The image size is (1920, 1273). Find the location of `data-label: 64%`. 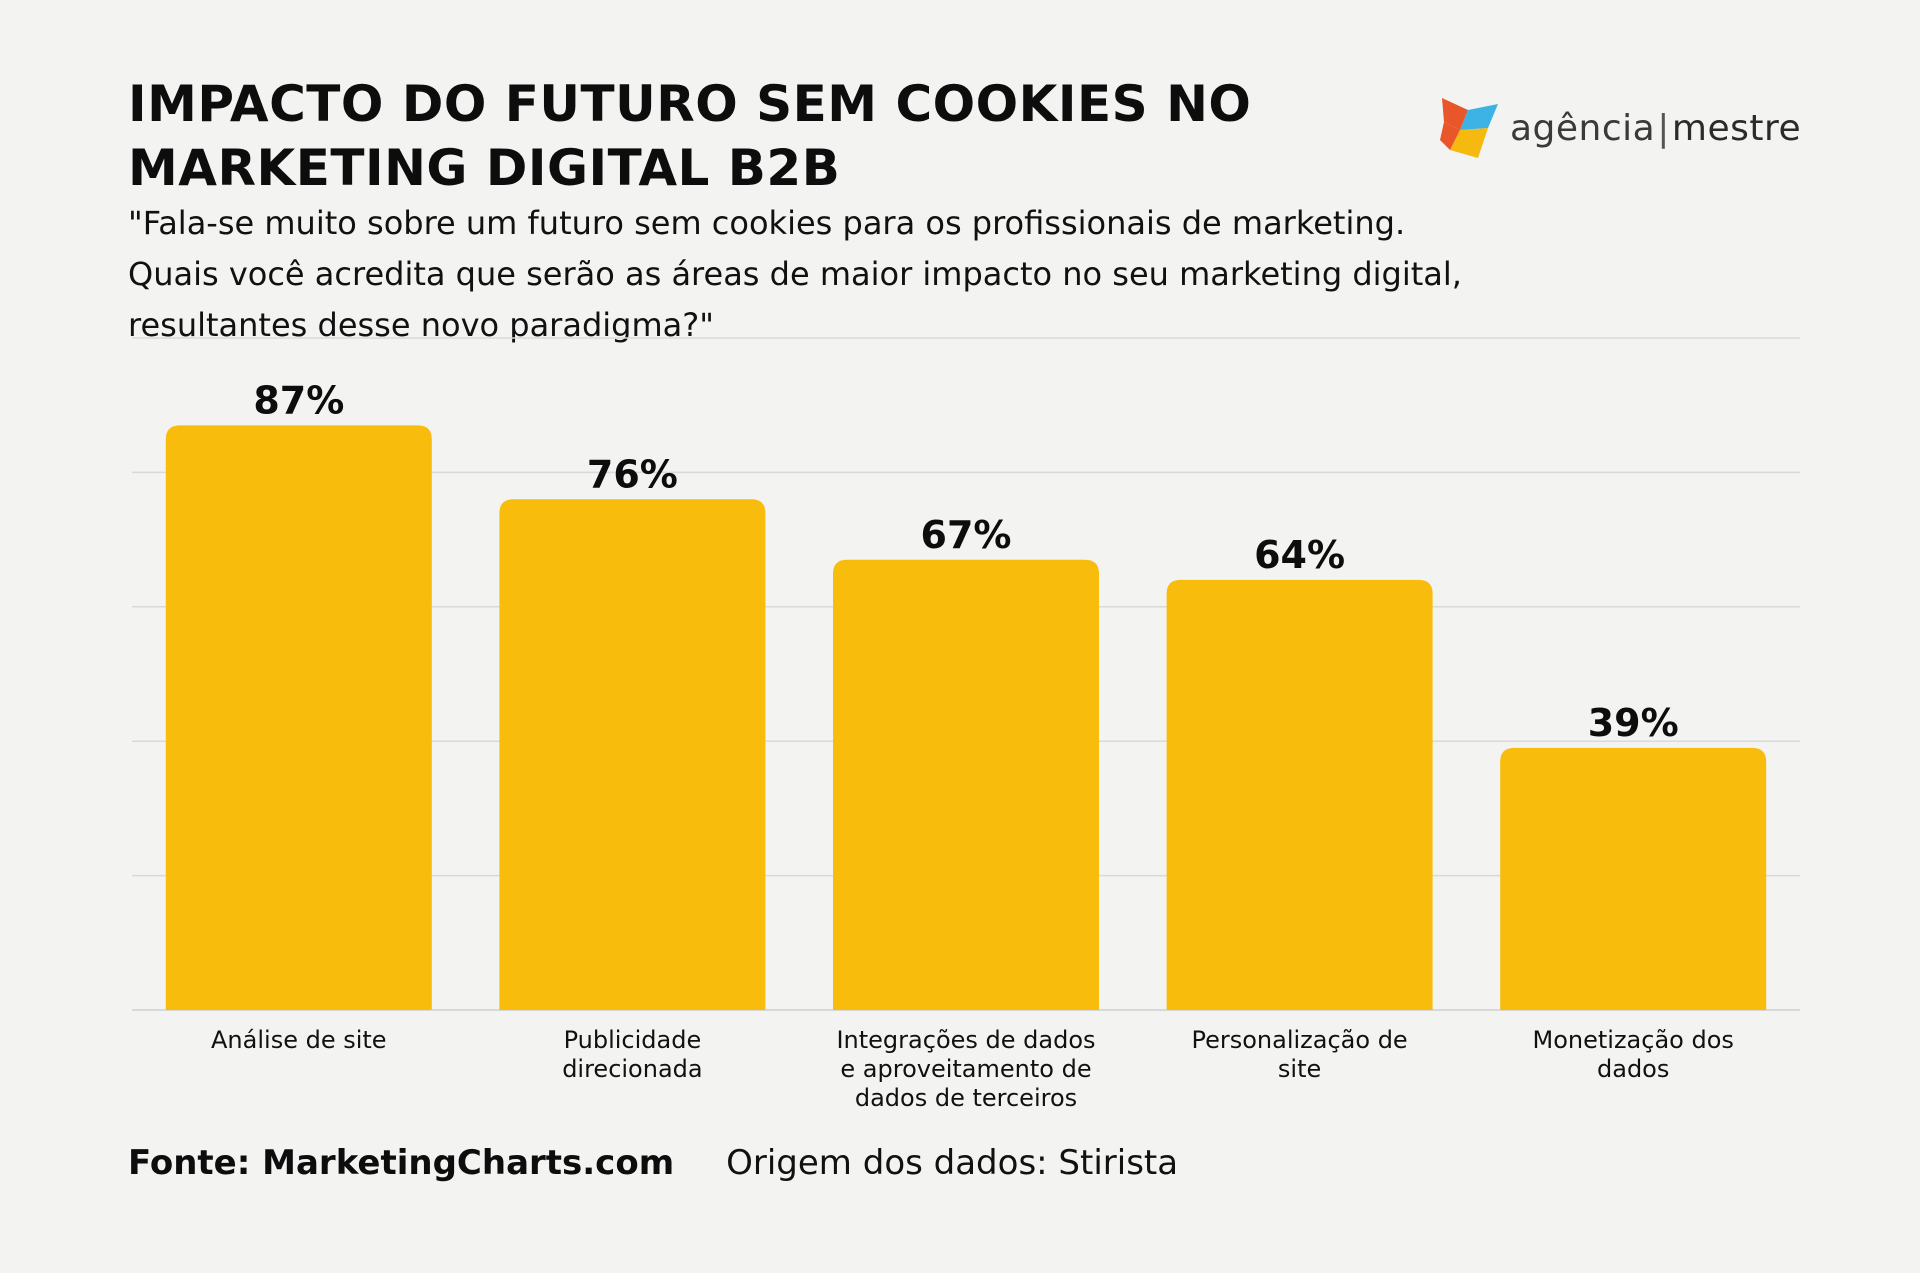

data-label: 64% is located at coordinates (1299, 555).